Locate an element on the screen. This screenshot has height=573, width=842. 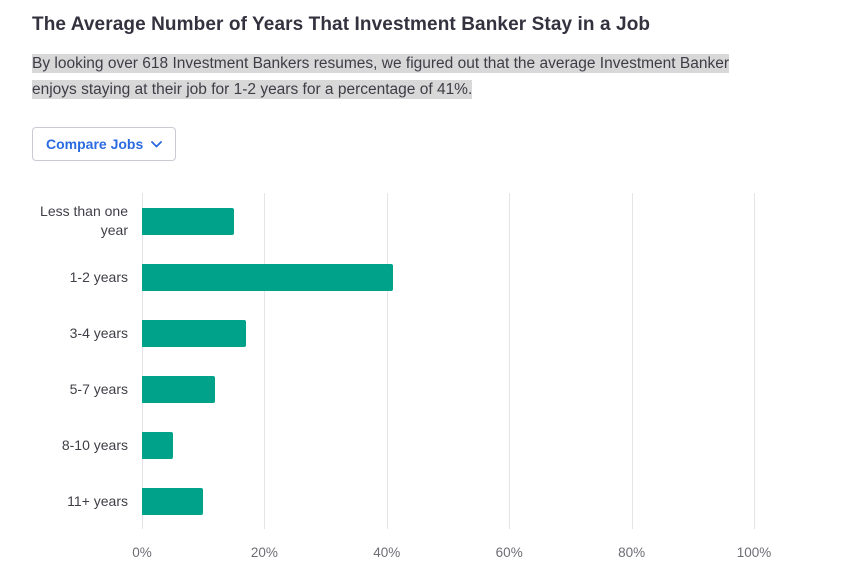
x-axis: 0% 20% 40% 60% 80% 100% is located at coordinates (451, 555).